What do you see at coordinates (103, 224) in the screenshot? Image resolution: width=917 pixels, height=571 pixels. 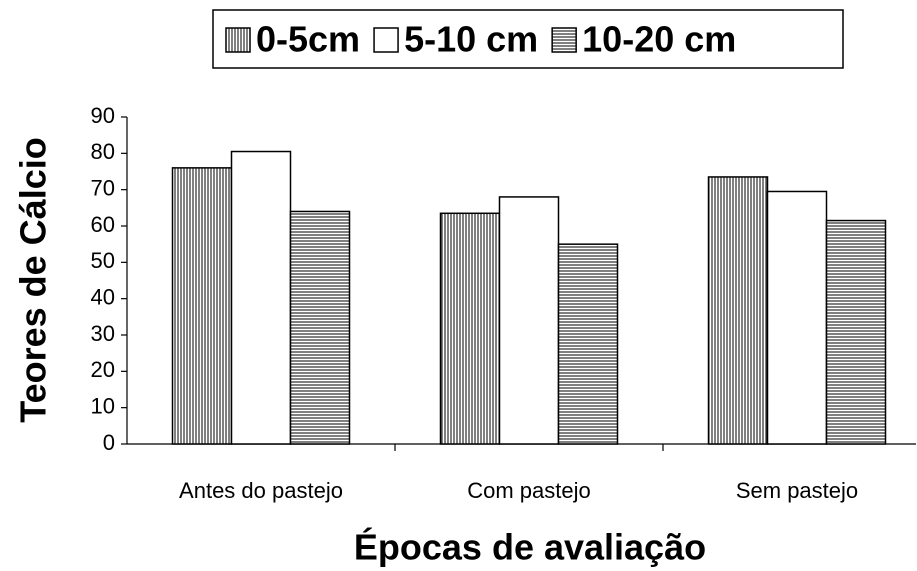 I see `y-tick-label: 60` at bounding box center [103, 224].